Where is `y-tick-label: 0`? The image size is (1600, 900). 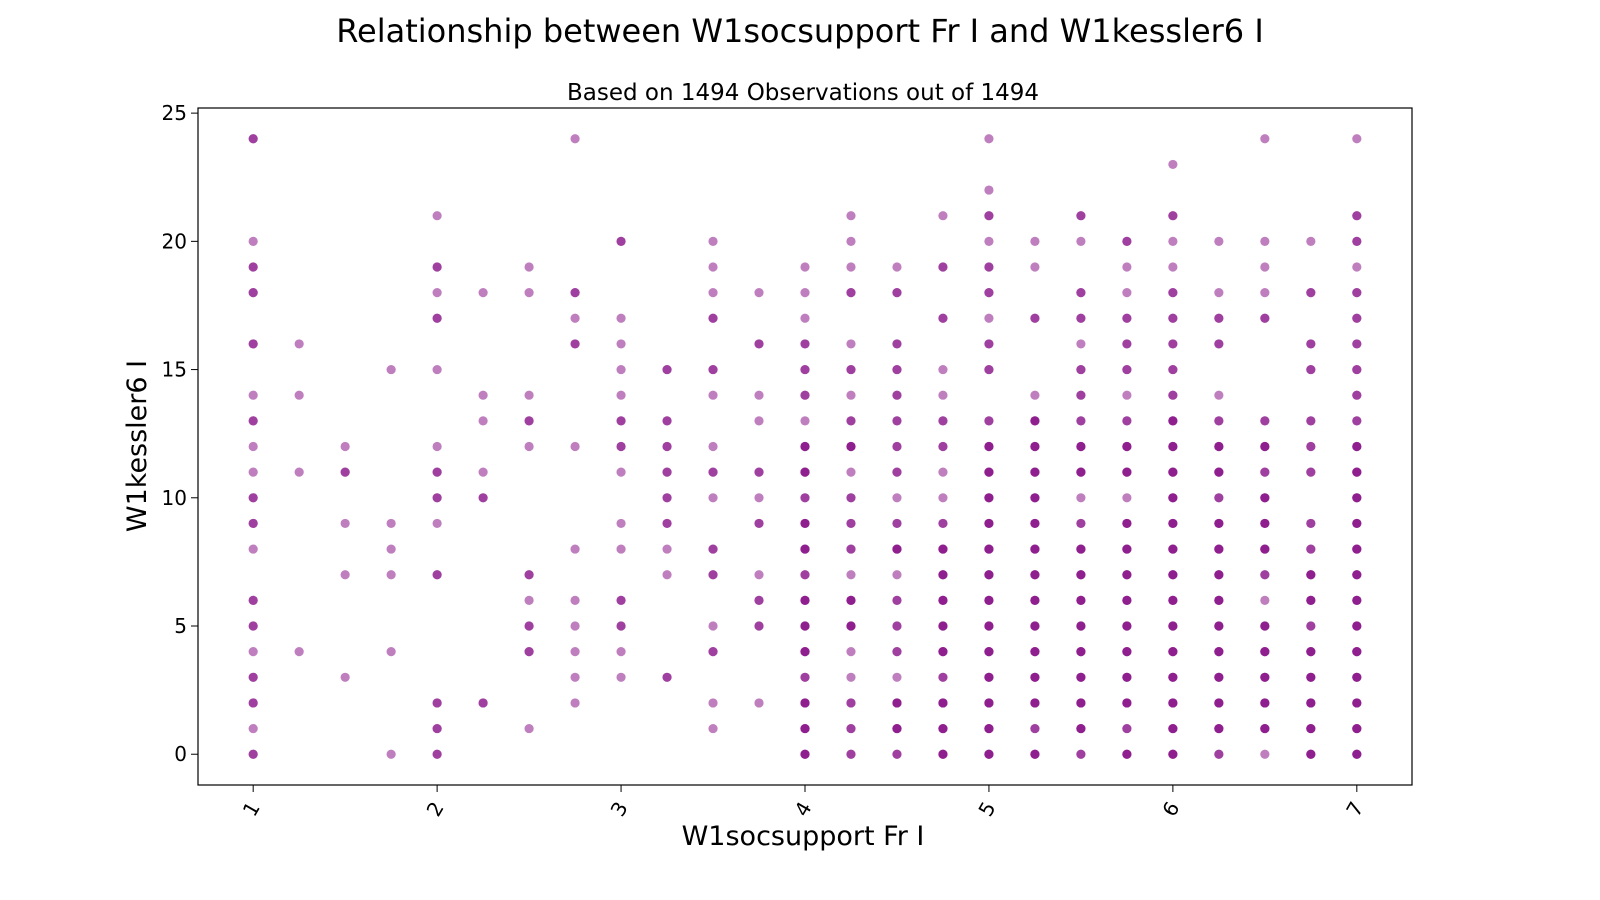 y-tick-label: 0 is located at coordinates (180, 754).